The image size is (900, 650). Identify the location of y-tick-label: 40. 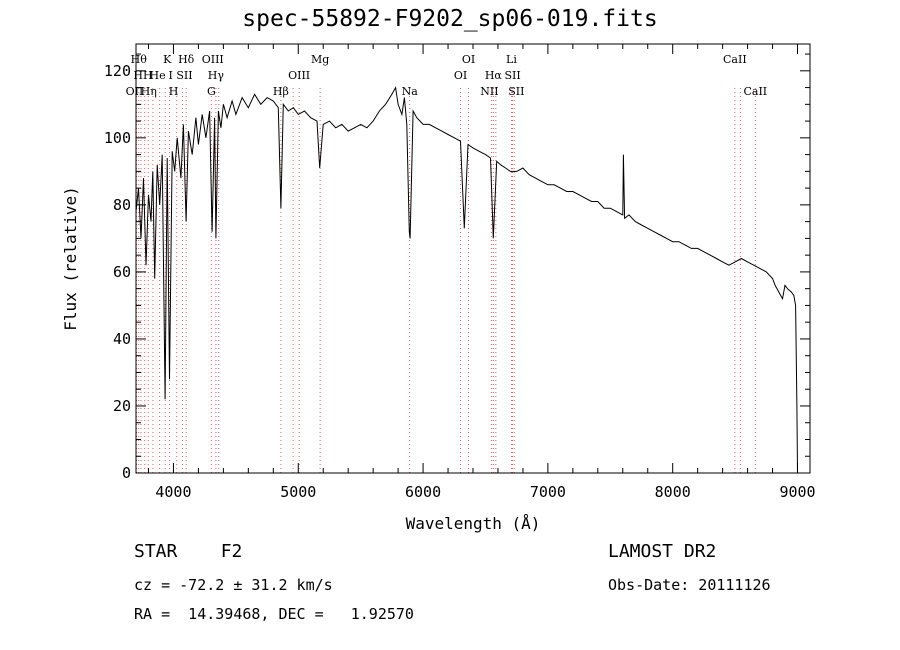
(122, 339).